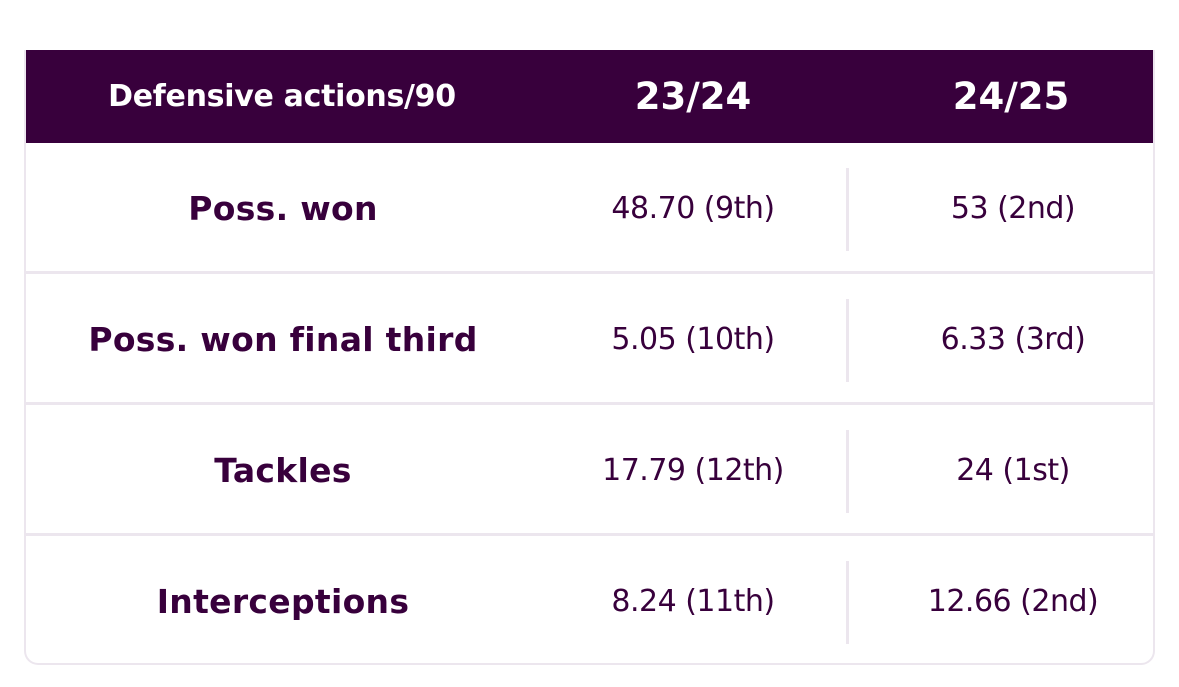 The width and height of the screenshot is (1179, 687). Describe the element at coordinates (693, 96) in the screenshot. I see `header-season-2324: 23/24` at that location.